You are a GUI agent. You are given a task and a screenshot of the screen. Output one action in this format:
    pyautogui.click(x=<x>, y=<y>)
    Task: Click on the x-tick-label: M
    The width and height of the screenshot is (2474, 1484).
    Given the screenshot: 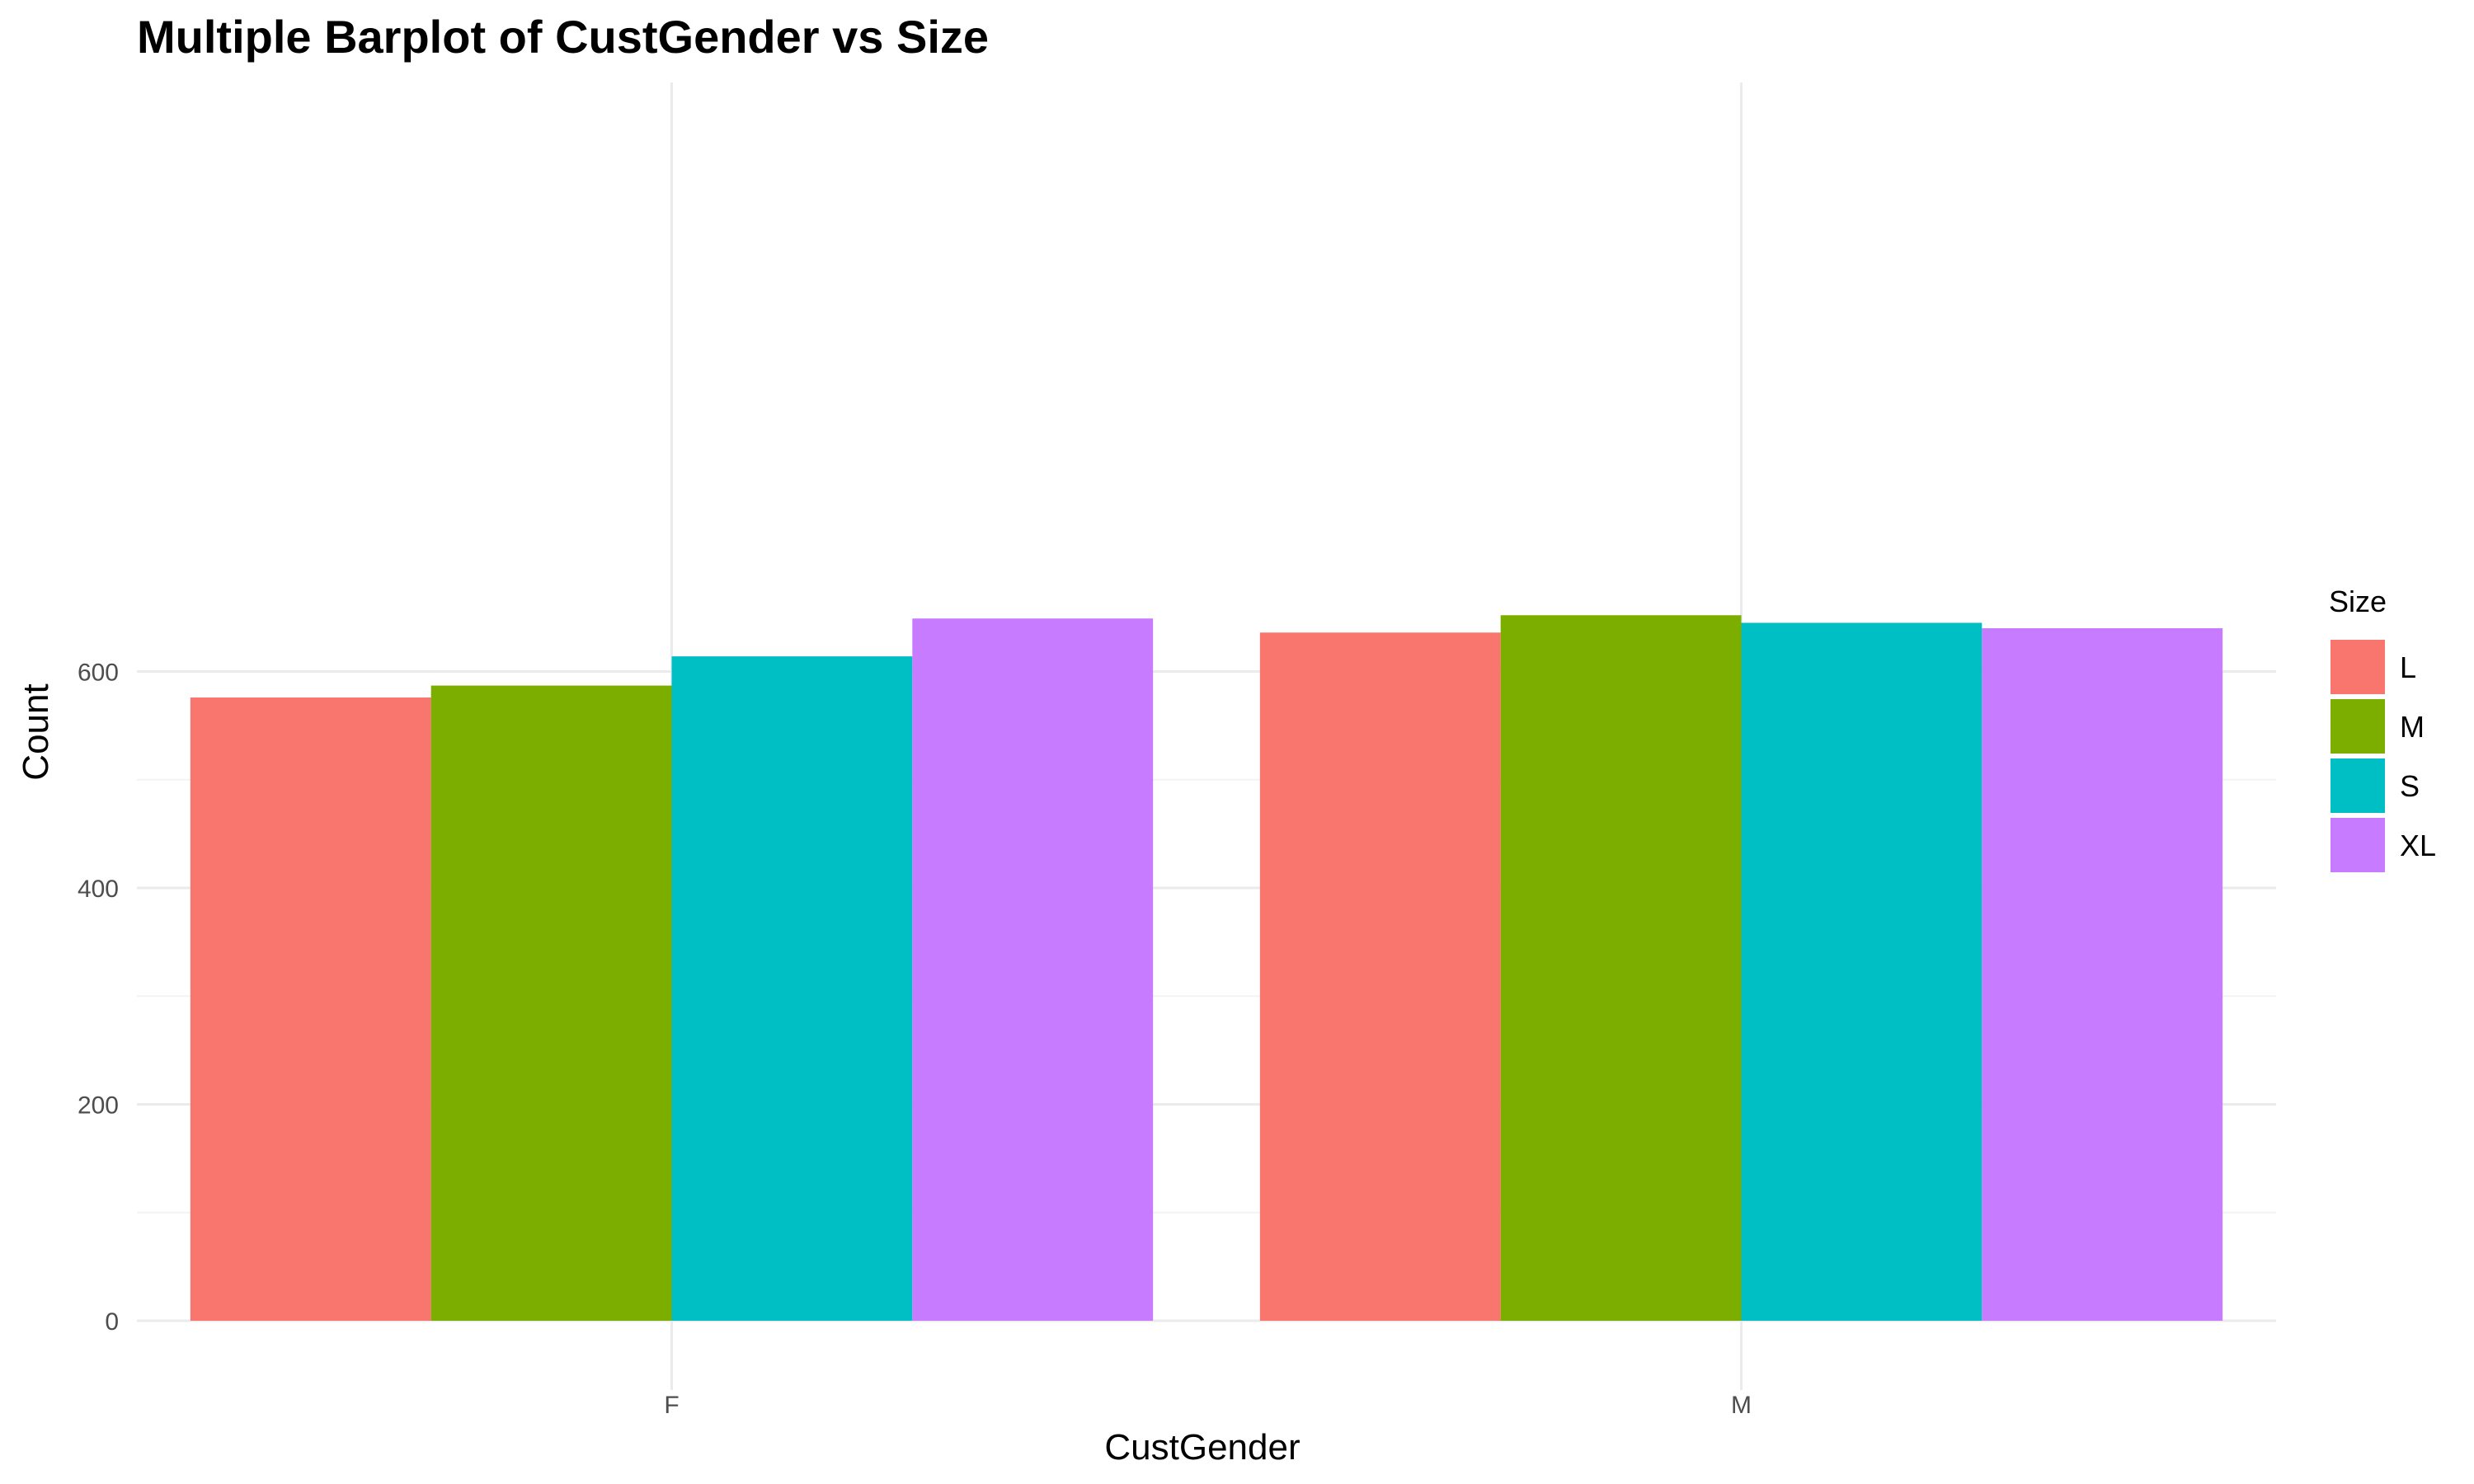 What is the action you would take?
    pyautogui.click(x=1741, y=1405)
    